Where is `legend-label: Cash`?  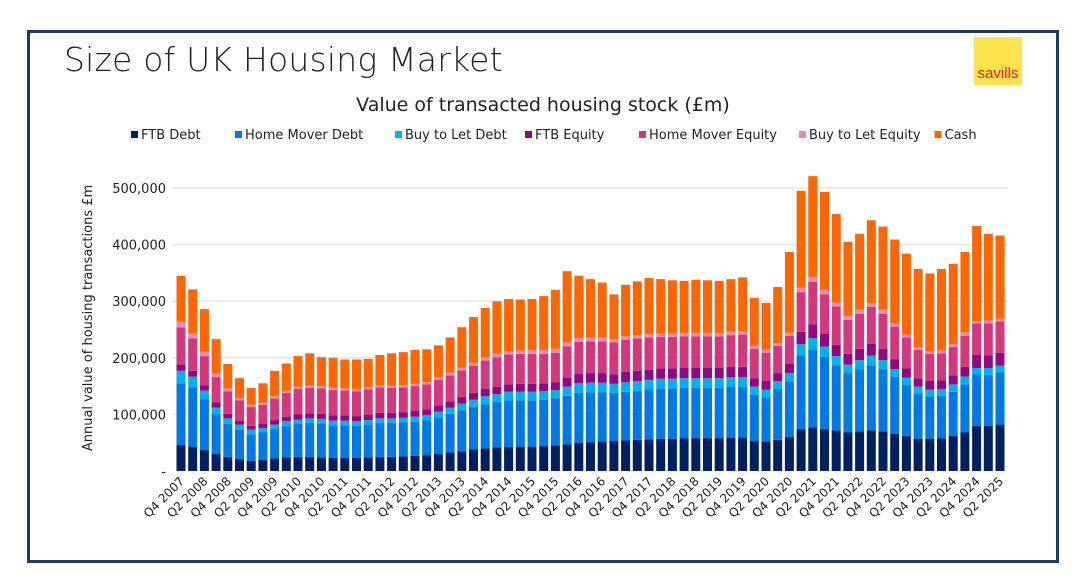
legend-label: Cash is located at coordinates (961, 135).